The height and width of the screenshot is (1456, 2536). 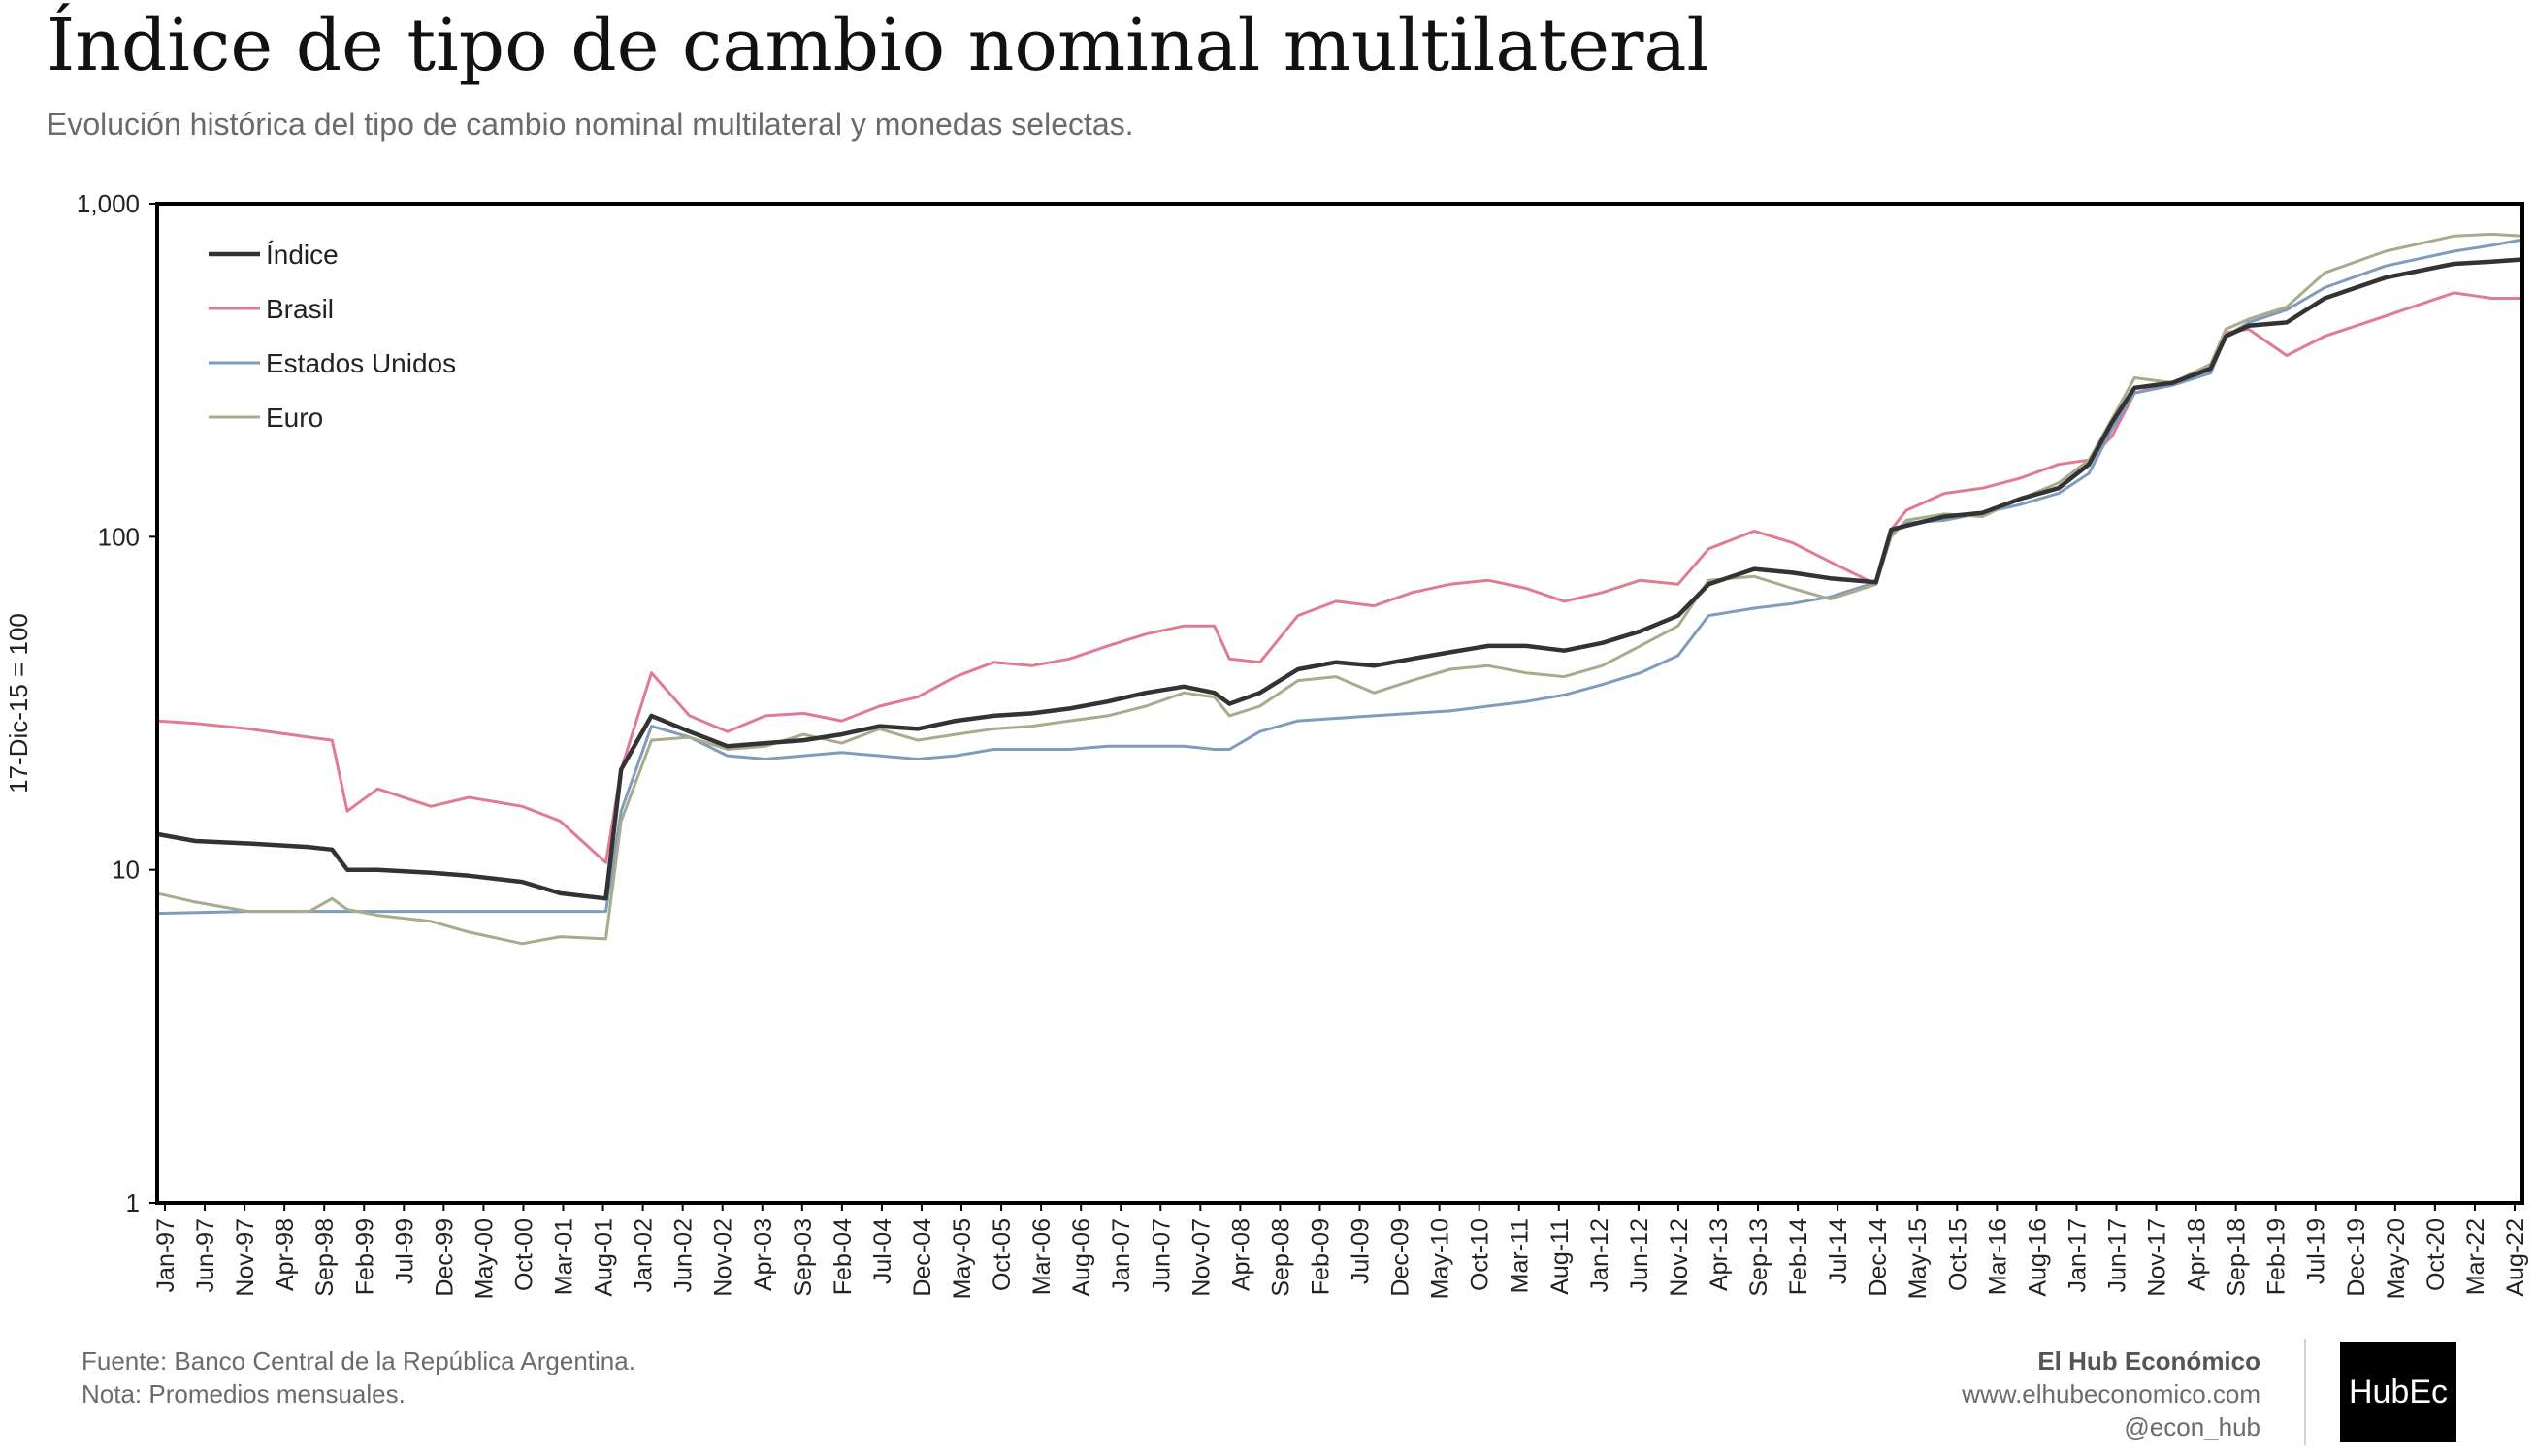 I want to click on x-tick-label: Aug-22, so click(x=2515, y=1257).